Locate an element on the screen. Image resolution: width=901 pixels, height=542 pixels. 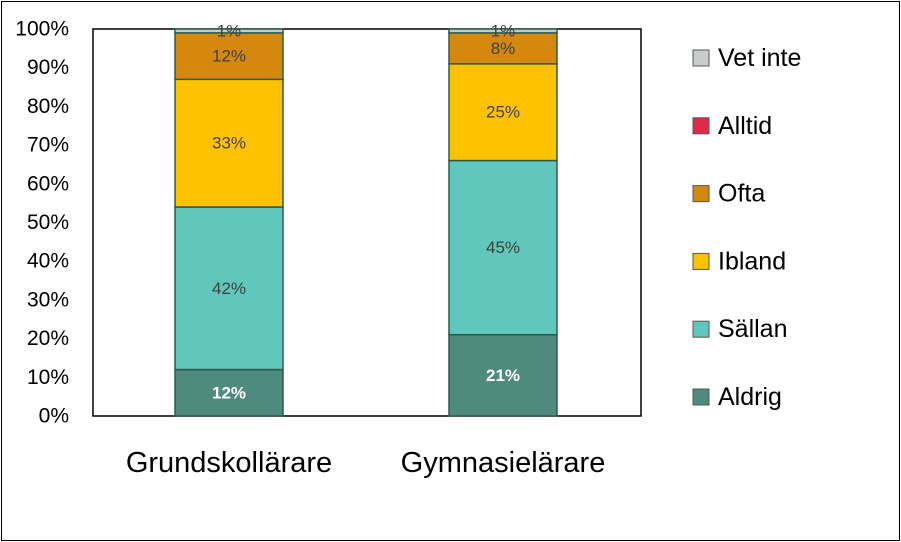
y-tick-label: 0% is located at coordinates (54, 416).